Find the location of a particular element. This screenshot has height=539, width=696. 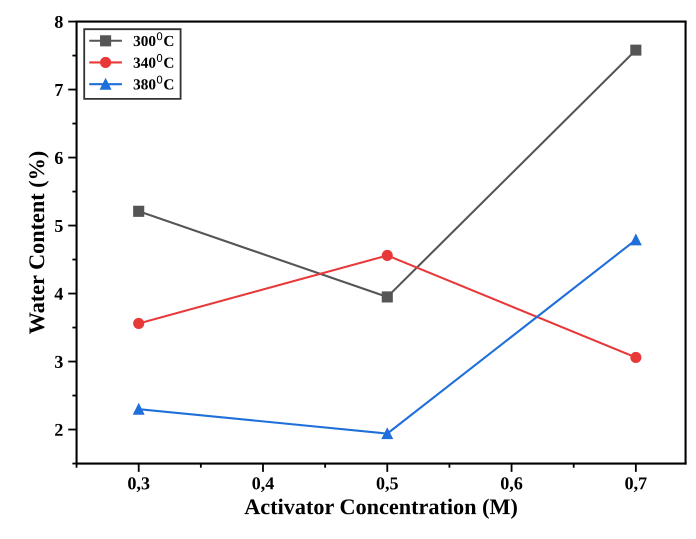

y-tick-label: 3 is located at coordinates (59, 362).